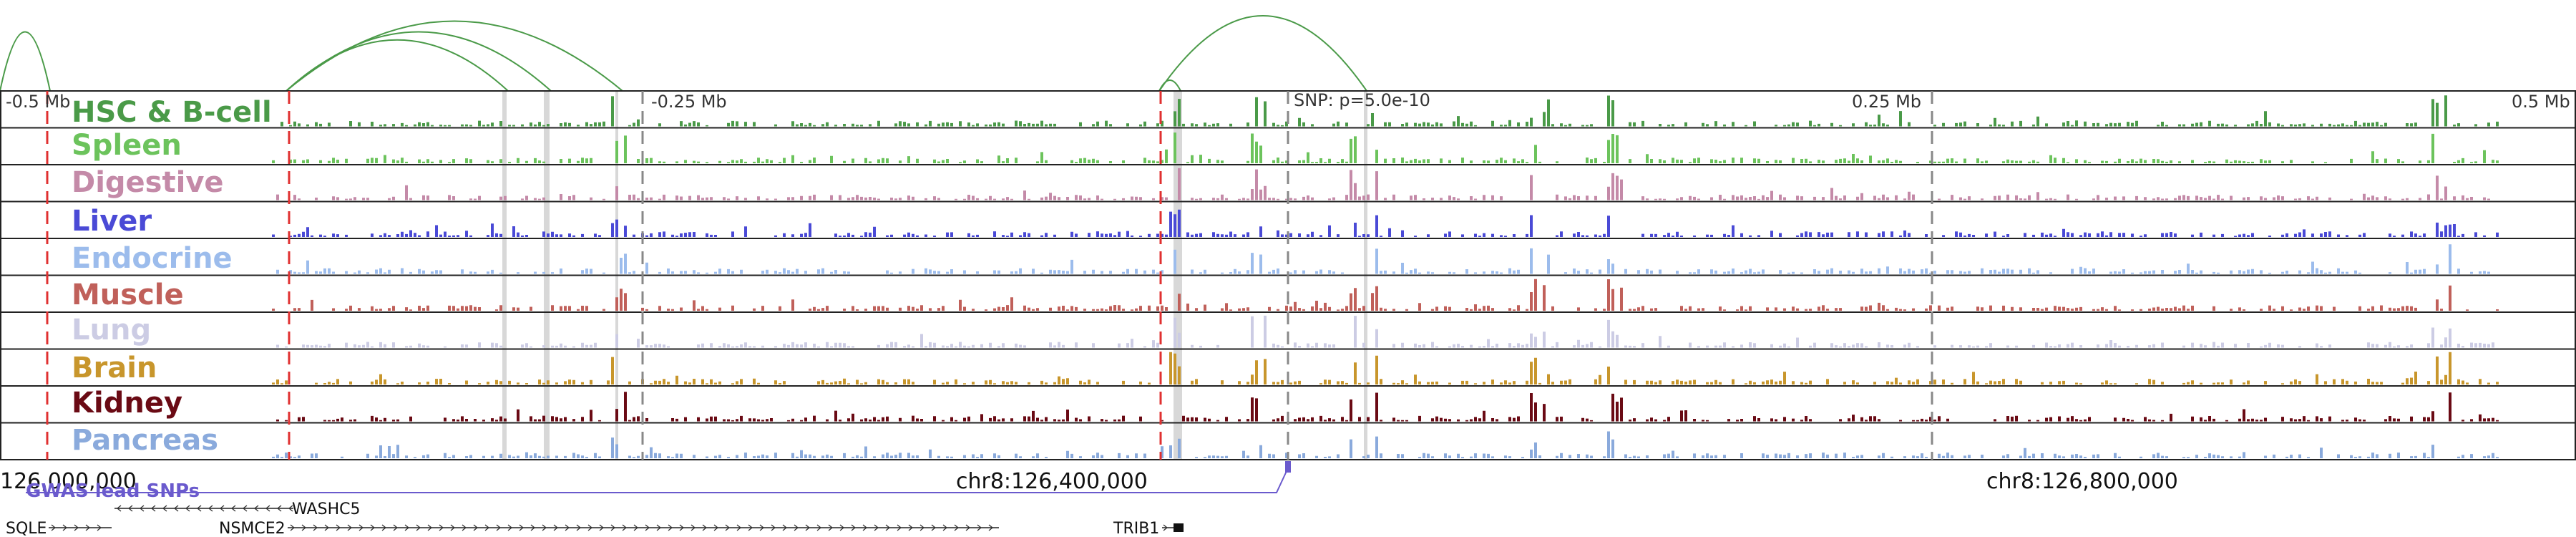 Image resolution: width=2576 pixels, height=537 pixels. What do you see at coordinates (127, 145) in the screenshot?
I see `track-label-spleen: Spleen` at bounding box center [127, 145].